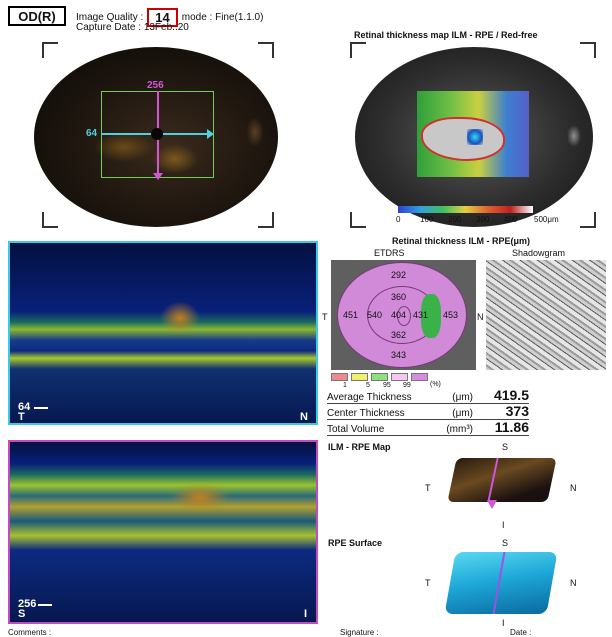 The height and width of the screenshot is (637, 612). What do you see at coordinates (502, 480) in the screenshot?
I see `ilm-rpe-3d-map` at bounding box center [502, 480].